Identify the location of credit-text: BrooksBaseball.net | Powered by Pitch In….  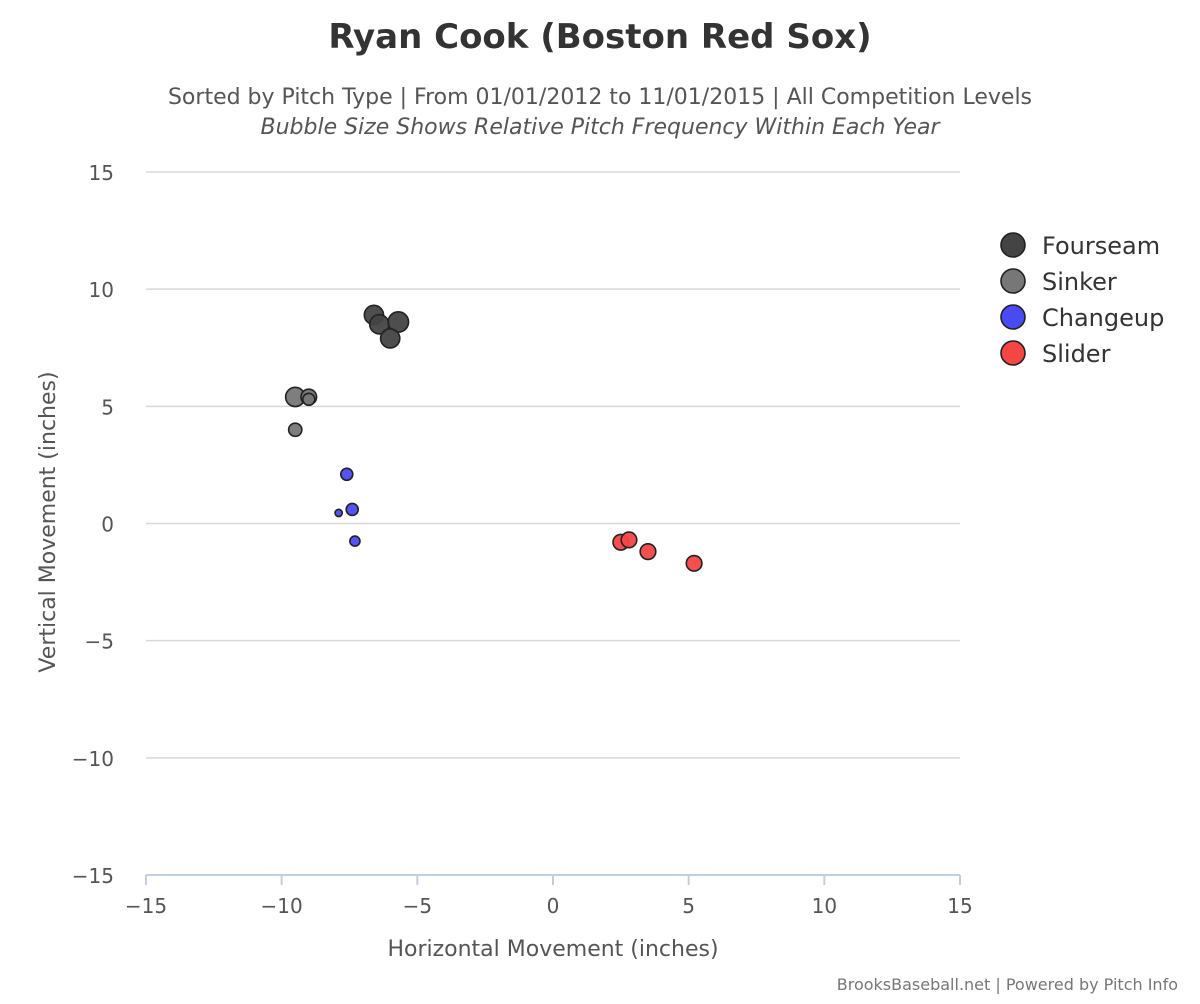
(1007, 984).